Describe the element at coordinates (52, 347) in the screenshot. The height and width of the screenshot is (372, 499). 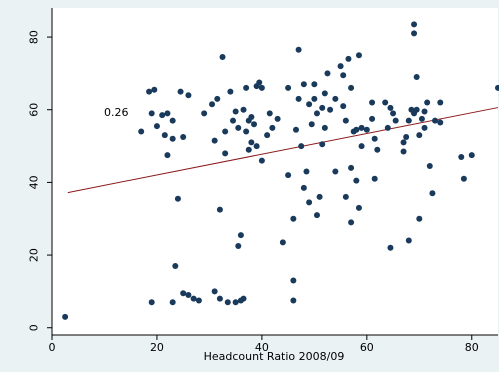
I see `x-tick-label: 0` at that location.